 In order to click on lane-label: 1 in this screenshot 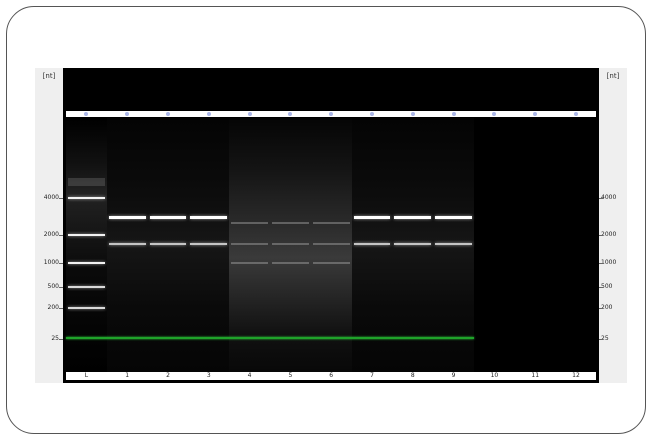, I will do `click(127, 375)`.